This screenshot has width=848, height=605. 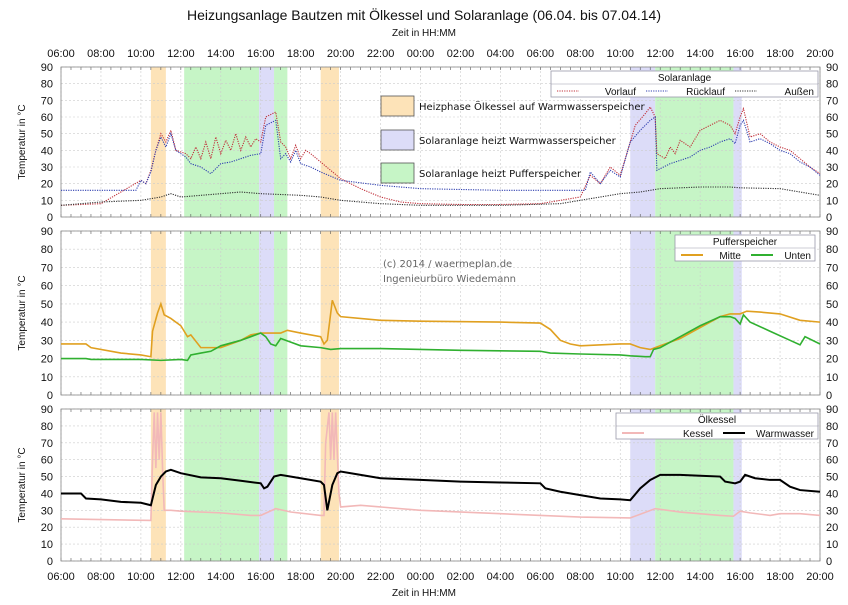 I want to click on x-tick-label-bottom: 12:00, so click(x=181, y=577).